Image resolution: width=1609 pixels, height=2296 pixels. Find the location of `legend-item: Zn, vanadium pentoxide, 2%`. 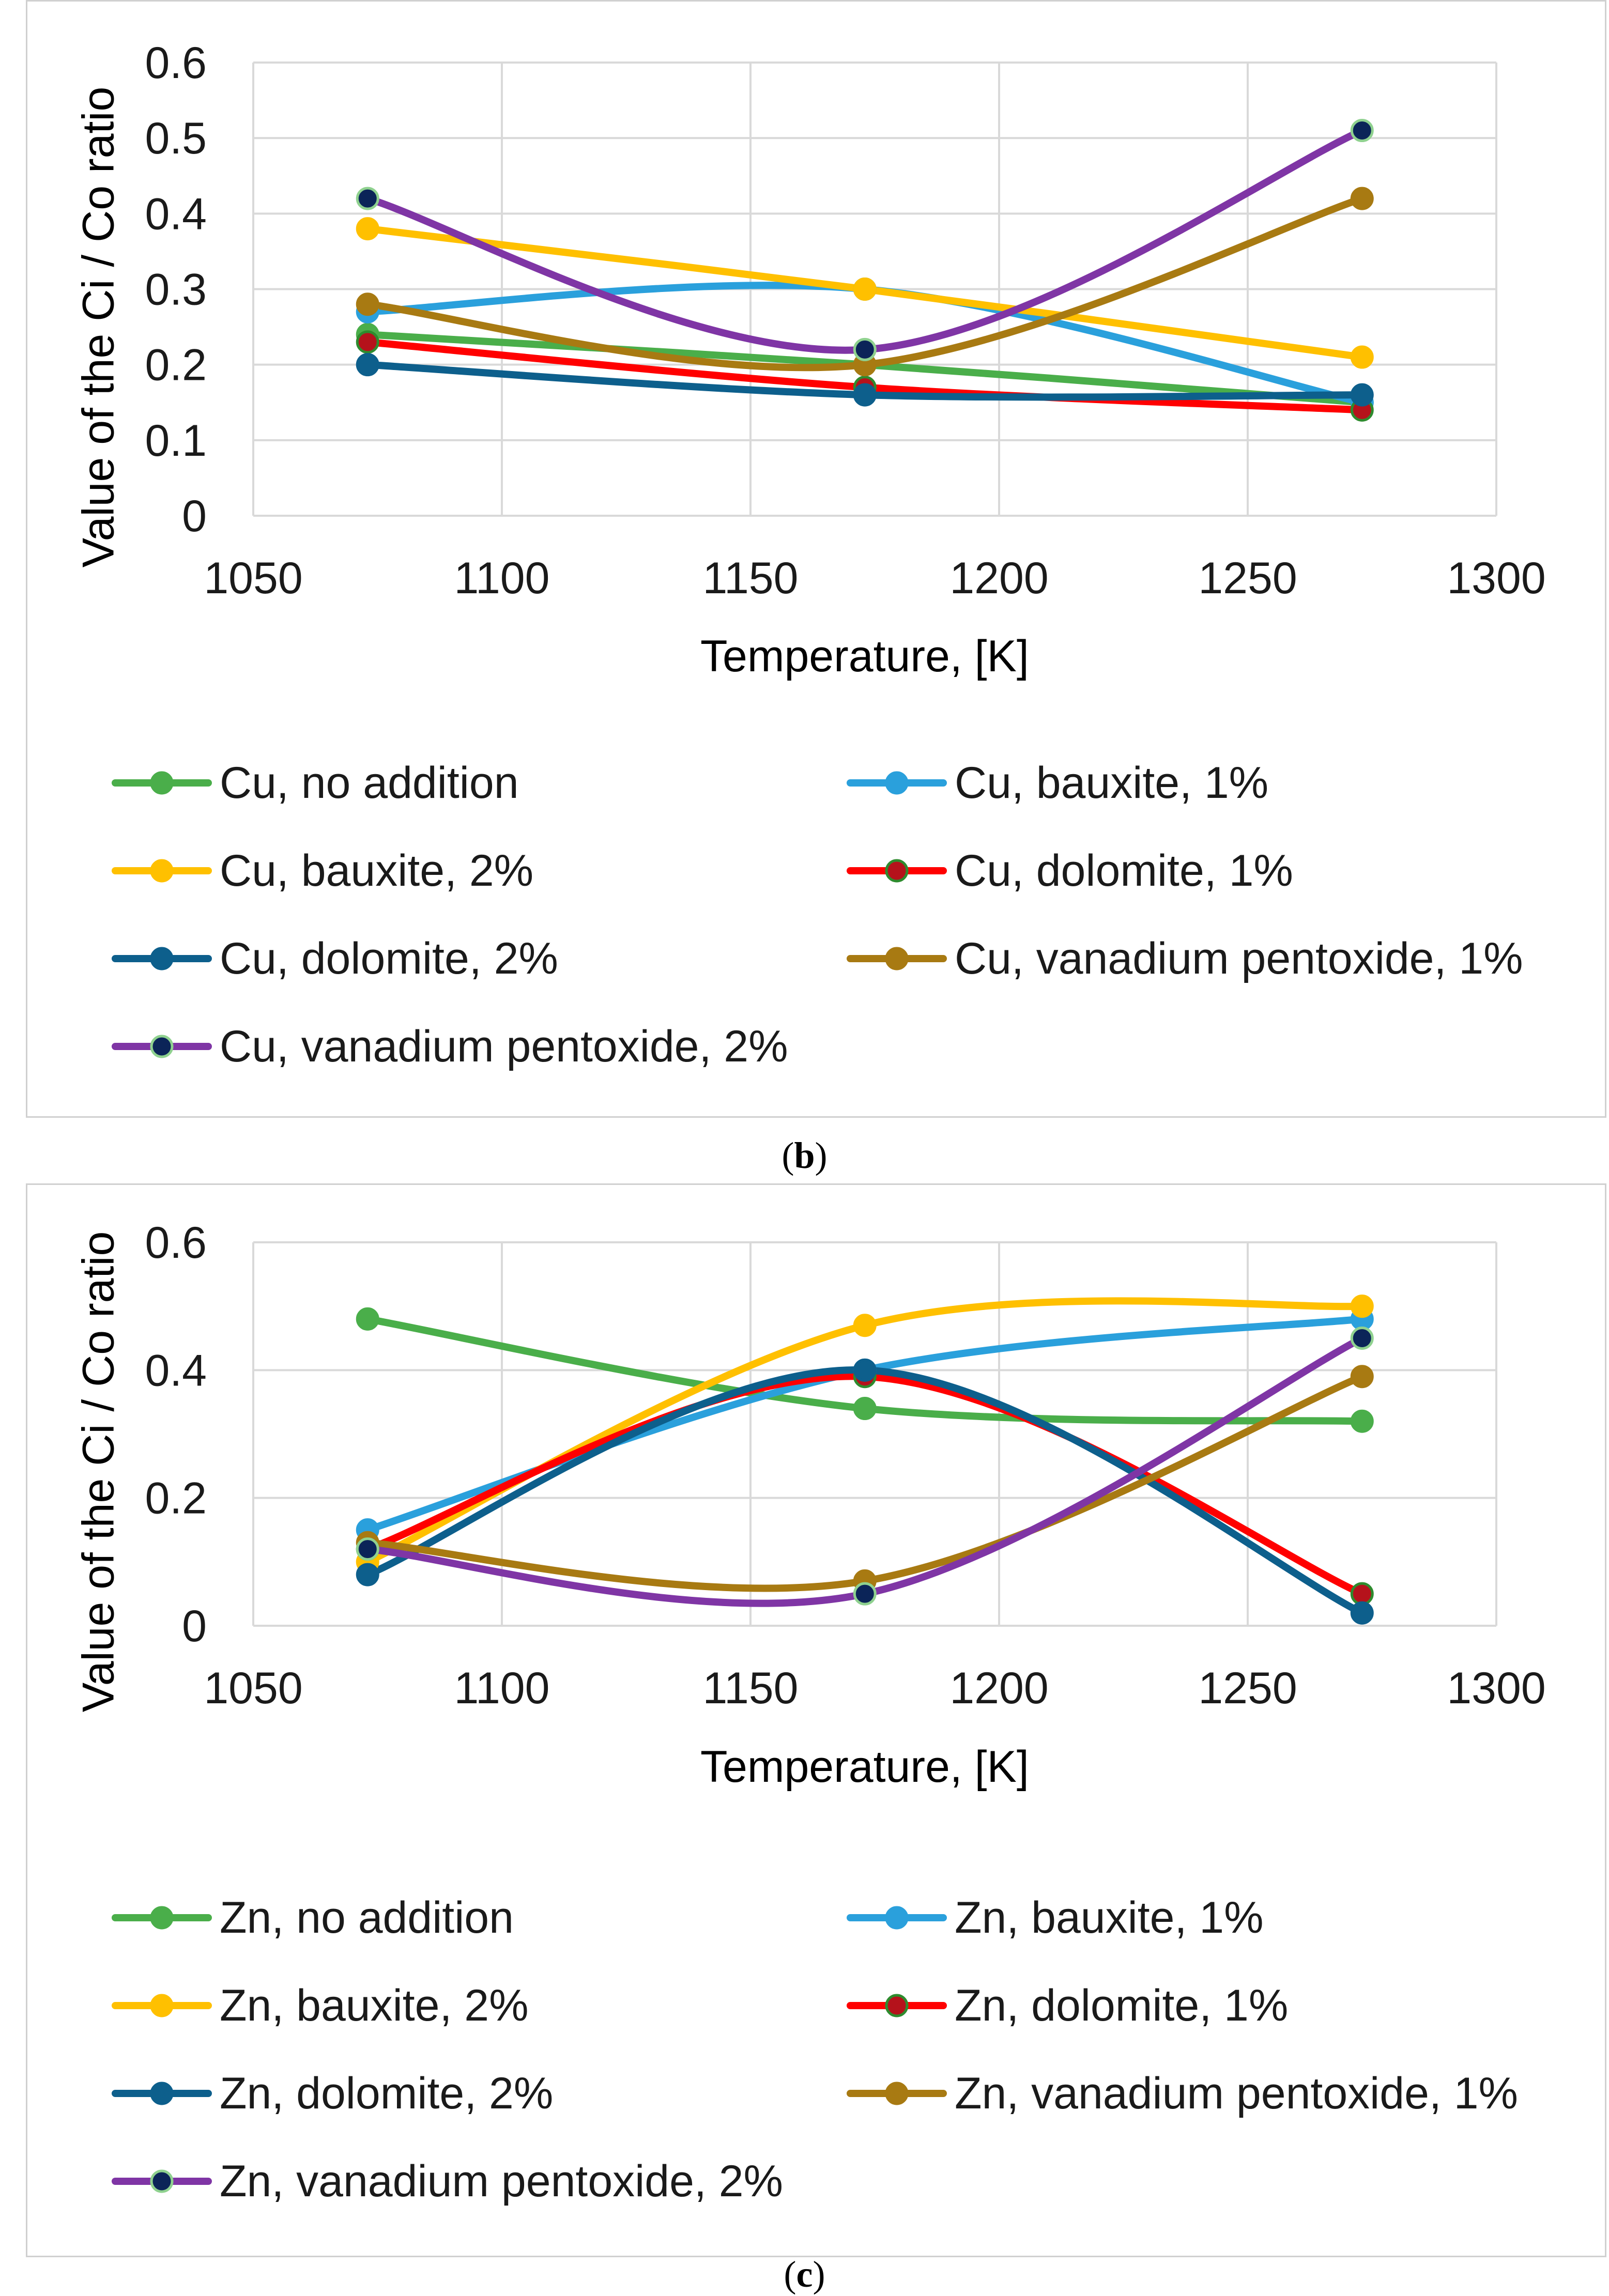

legend-item: Zn, vanadium pentoxide, 2% is located at coordinates (446, 2181).